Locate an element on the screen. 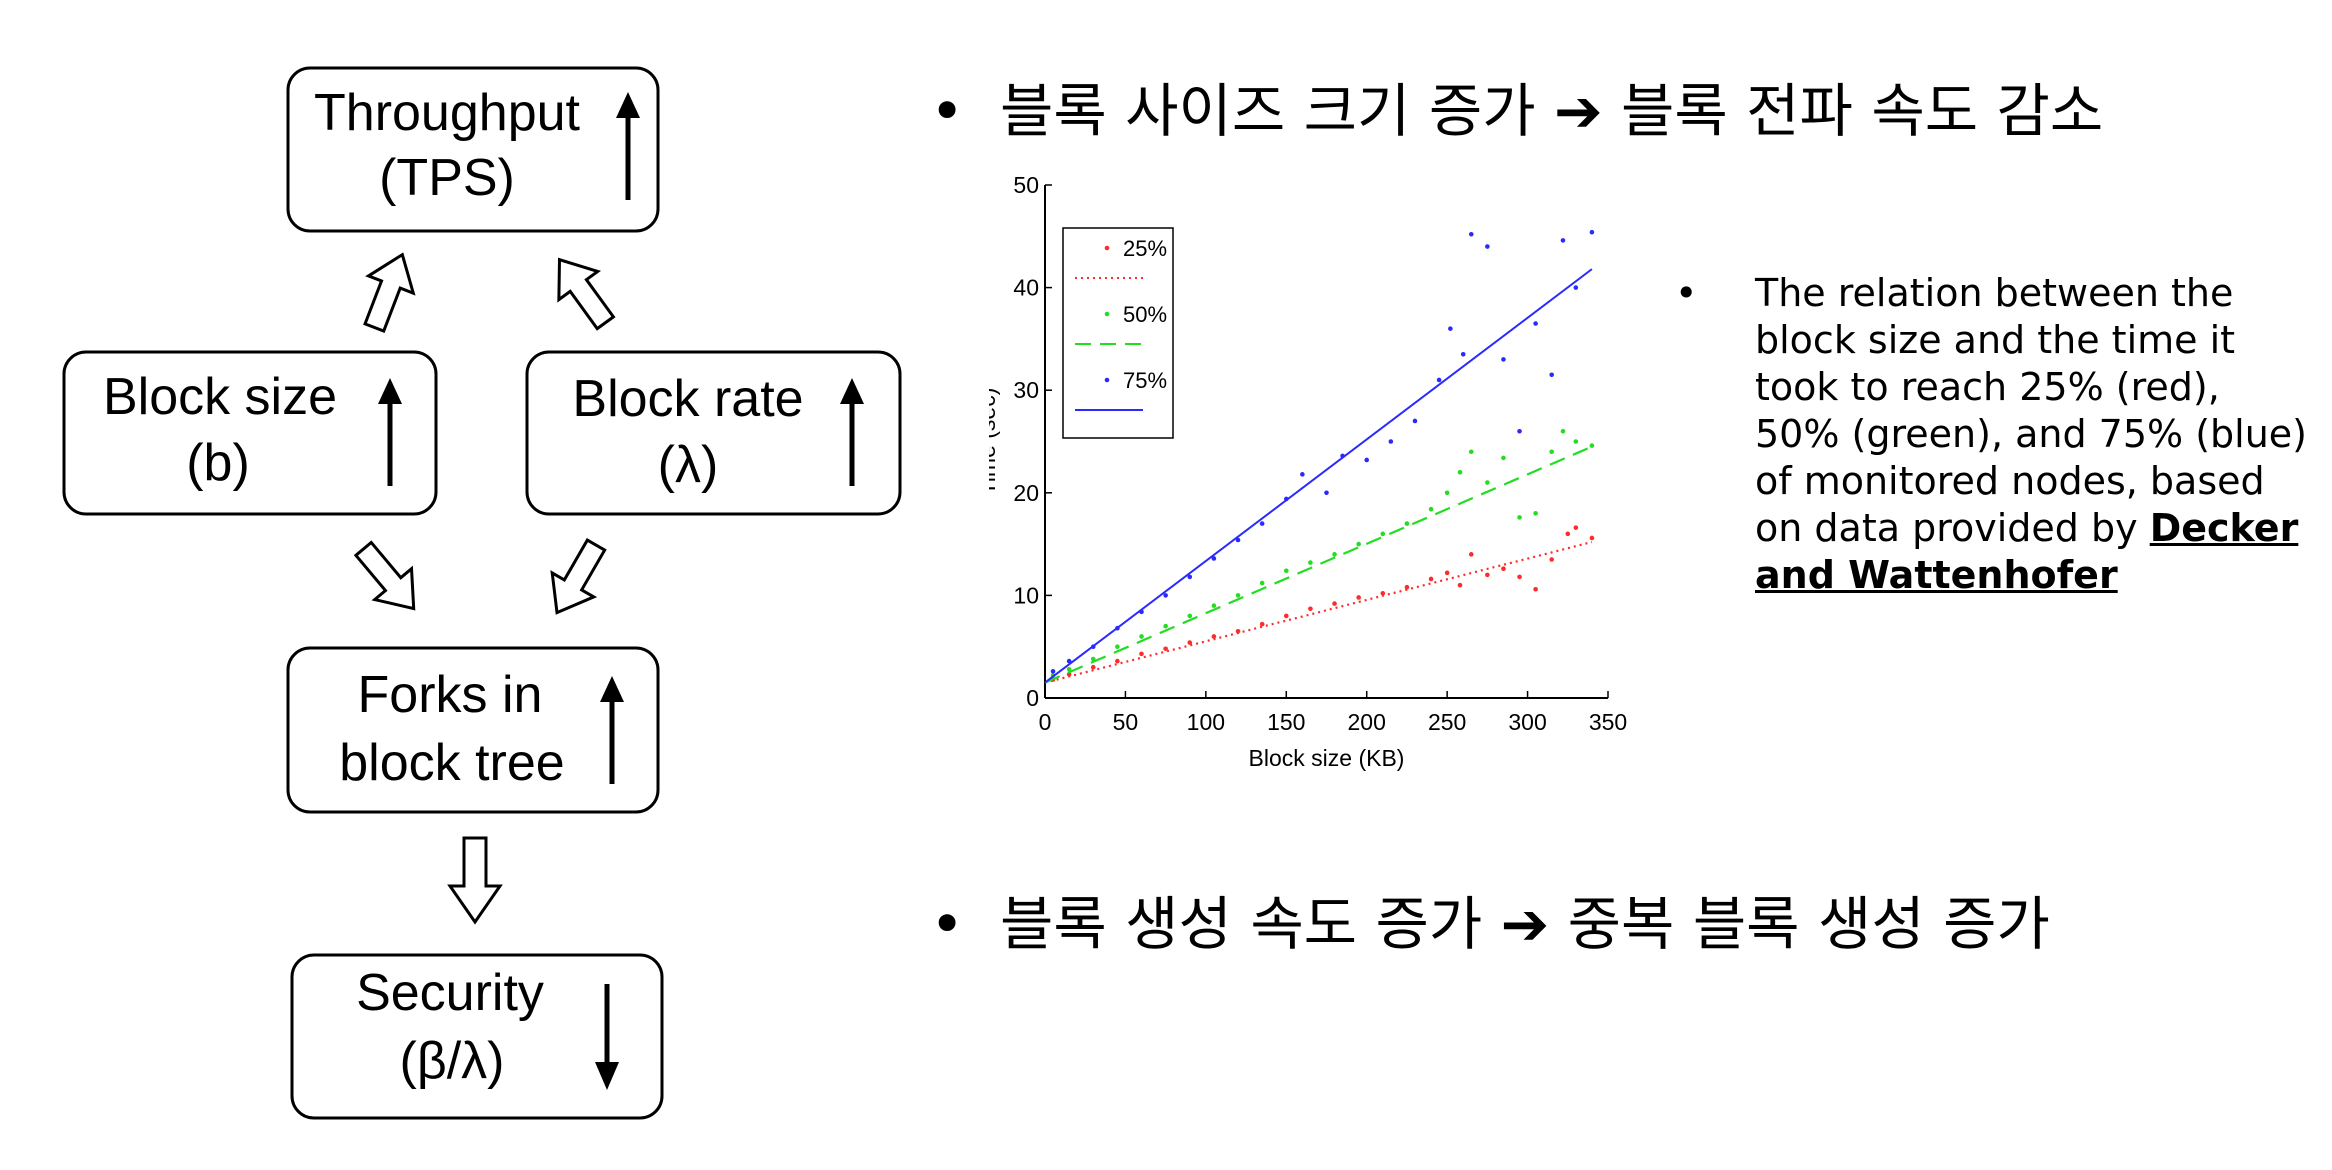 The height and width of the screenshot is (1170, 2332). block-size-label: Block size is located at coordinates (220, 397).